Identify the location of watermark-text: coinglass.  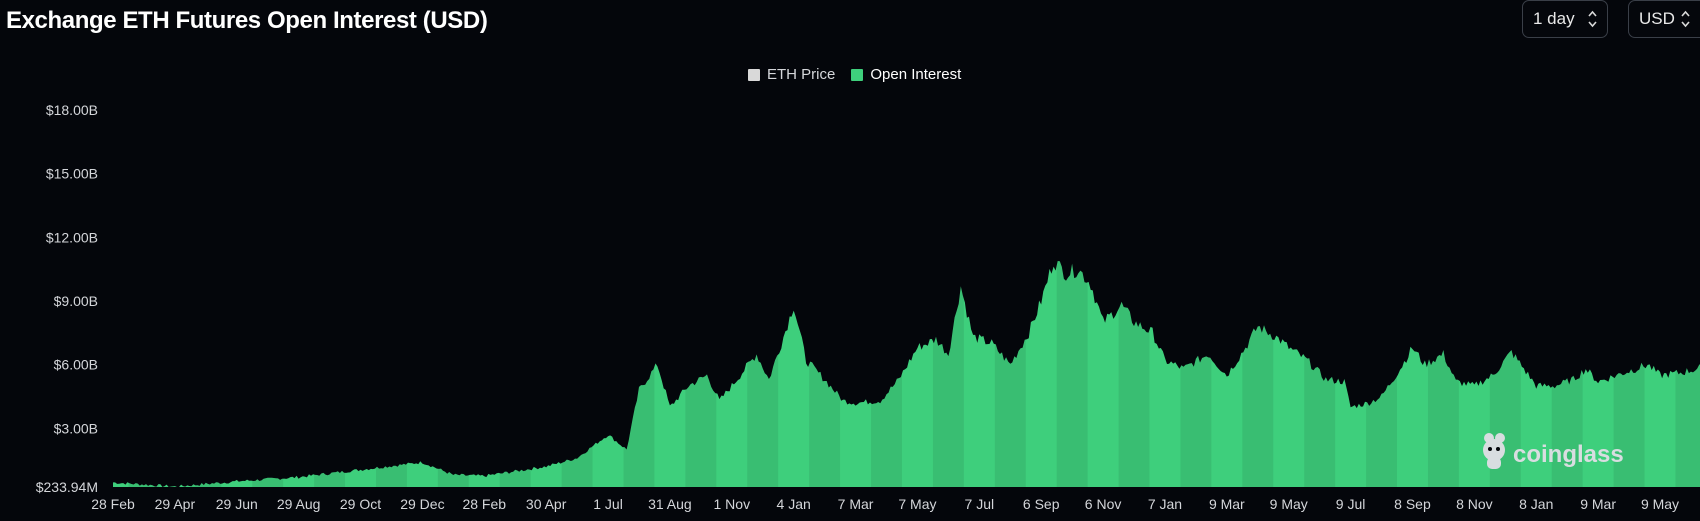
(1568, 454).